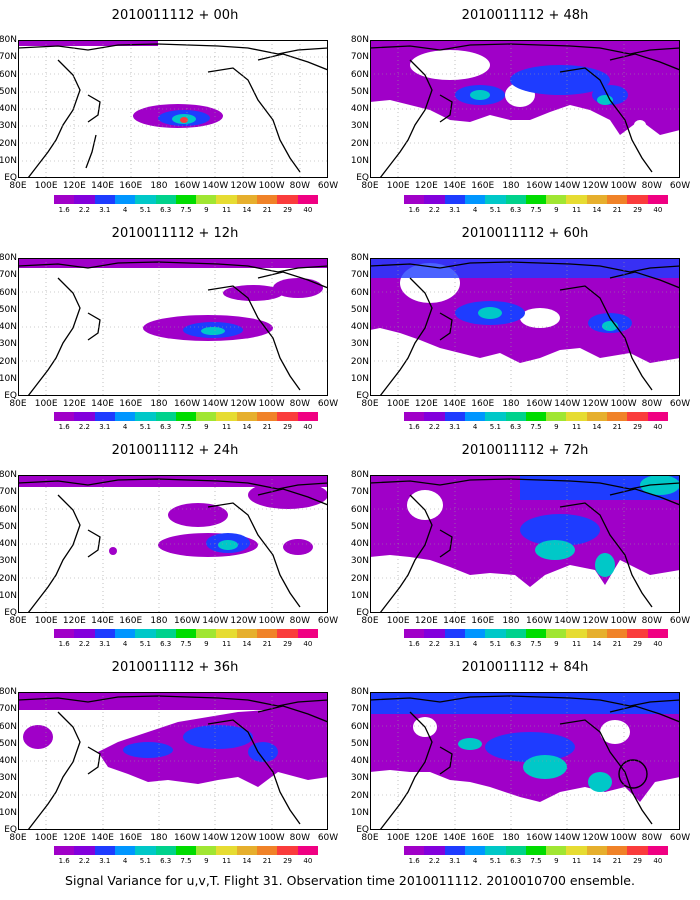 The image size is (700, 900). Describe the element at coordinates (536, 856) in the screenshot. I see `colorbar-84h: 1.6 2.2 3.1 4 5.1 6.3 7.5 9 11 14 21 29 40` at that location.